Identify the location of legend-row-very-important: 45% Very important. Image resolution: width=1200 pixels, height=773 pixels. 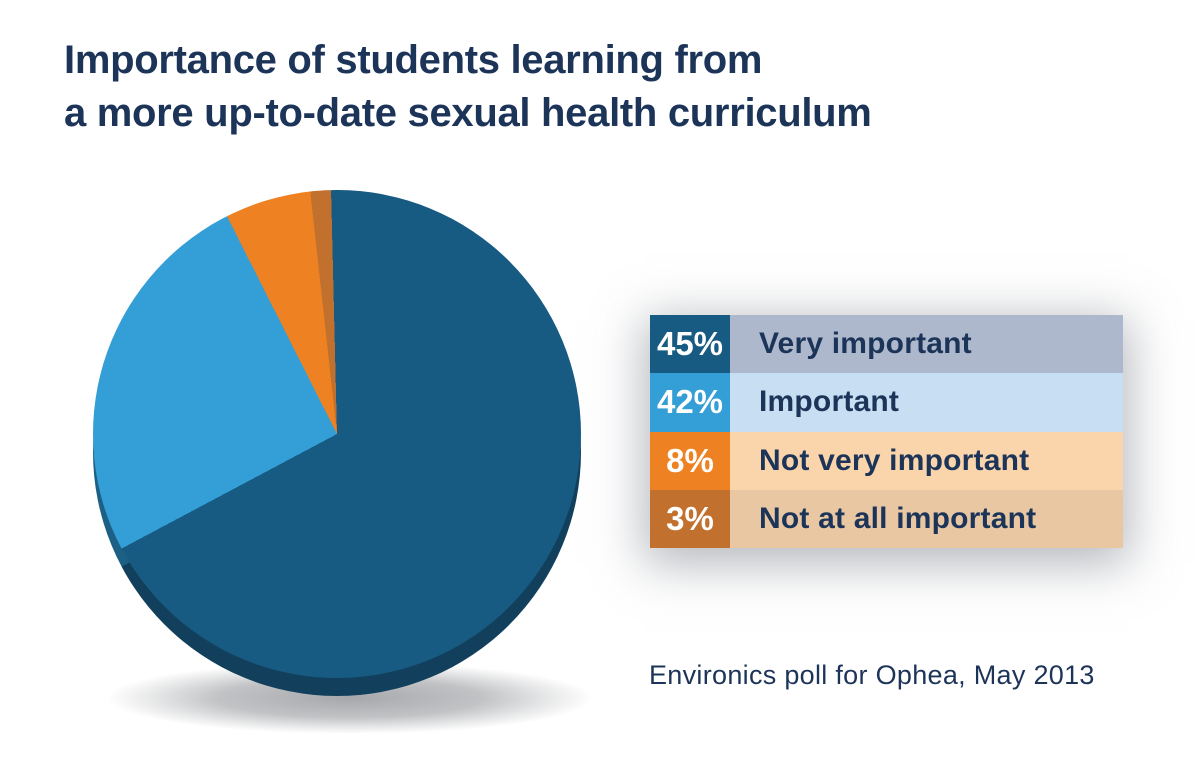
(886, 344).